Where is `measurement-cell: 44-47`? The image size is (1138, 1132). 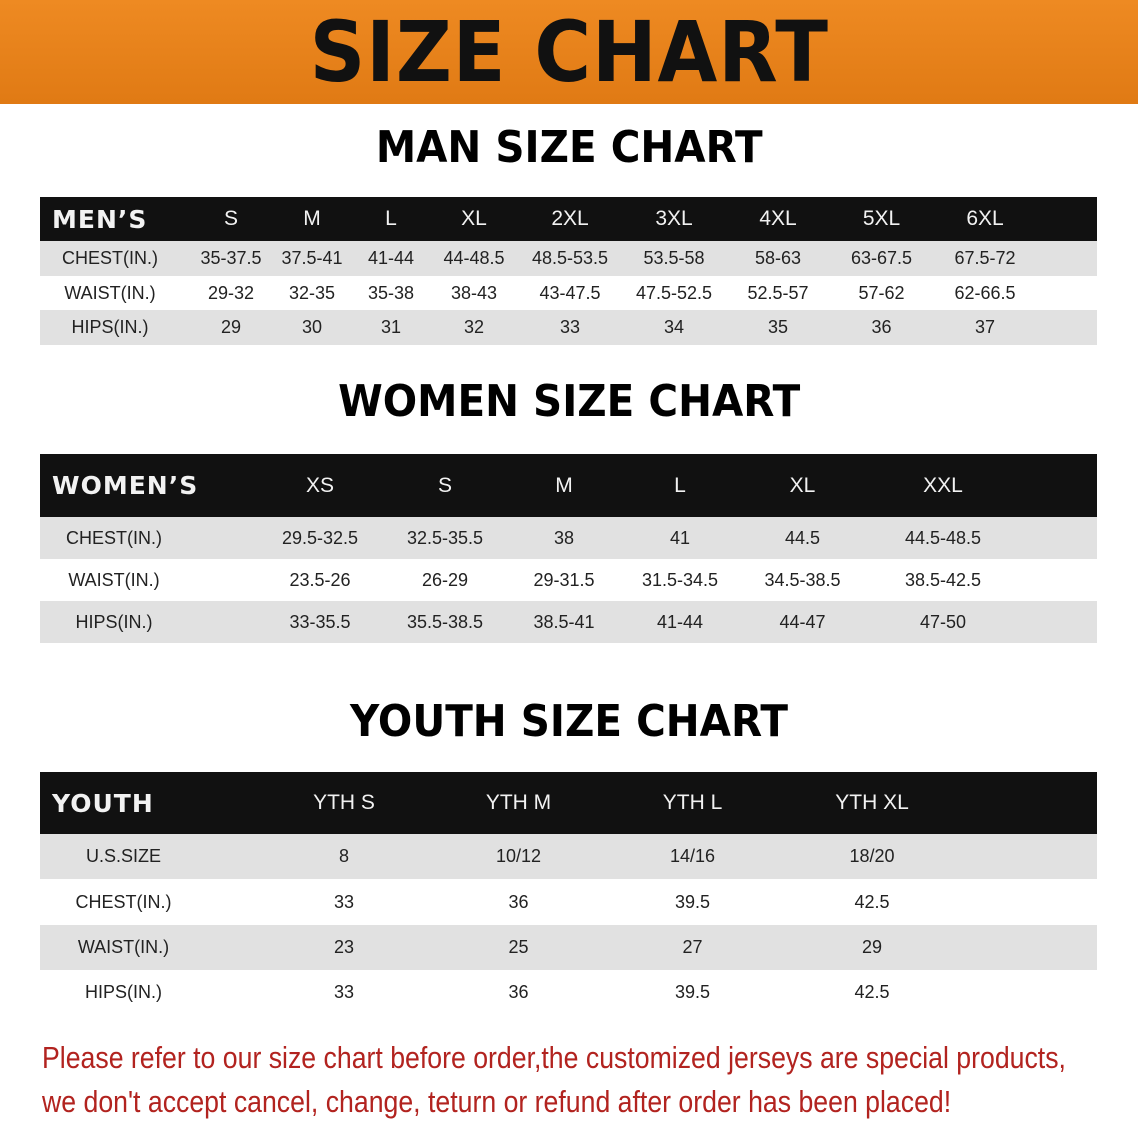
measurement-cell: 44-47 is located at coordinates (802, 621).